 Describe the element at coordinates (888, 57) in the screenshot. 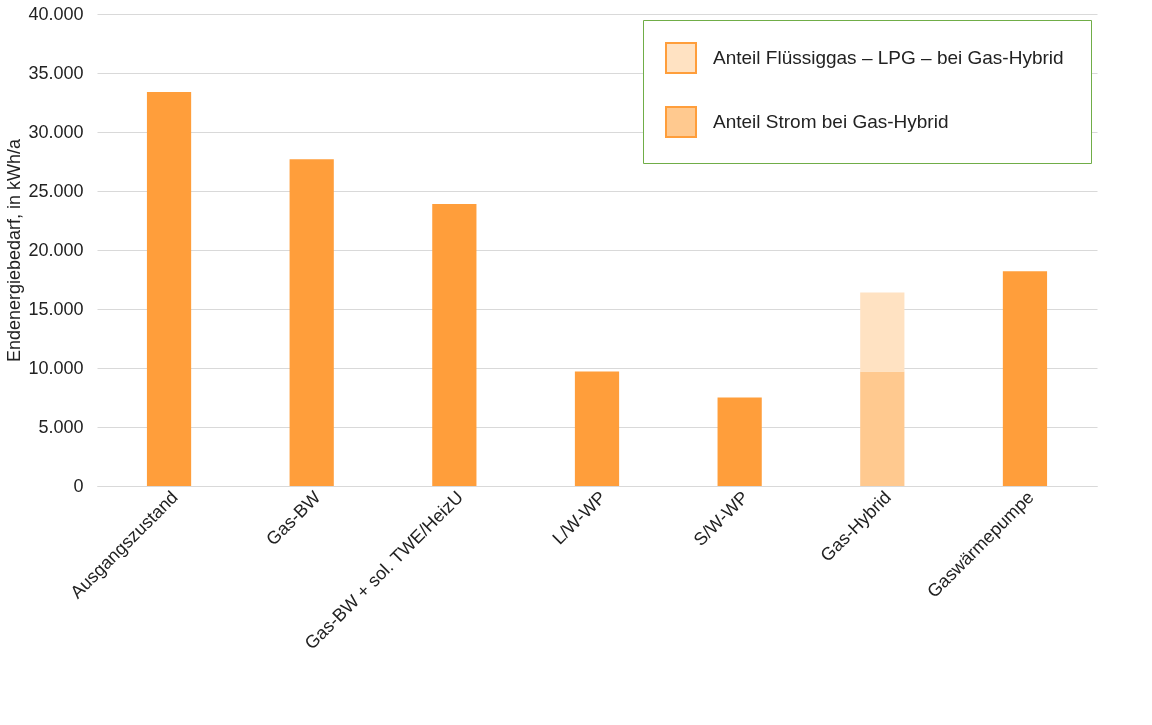

I see `legend-label: Anteil Flüssiggas – LPG – bei Gas-Hybrid` at that location.